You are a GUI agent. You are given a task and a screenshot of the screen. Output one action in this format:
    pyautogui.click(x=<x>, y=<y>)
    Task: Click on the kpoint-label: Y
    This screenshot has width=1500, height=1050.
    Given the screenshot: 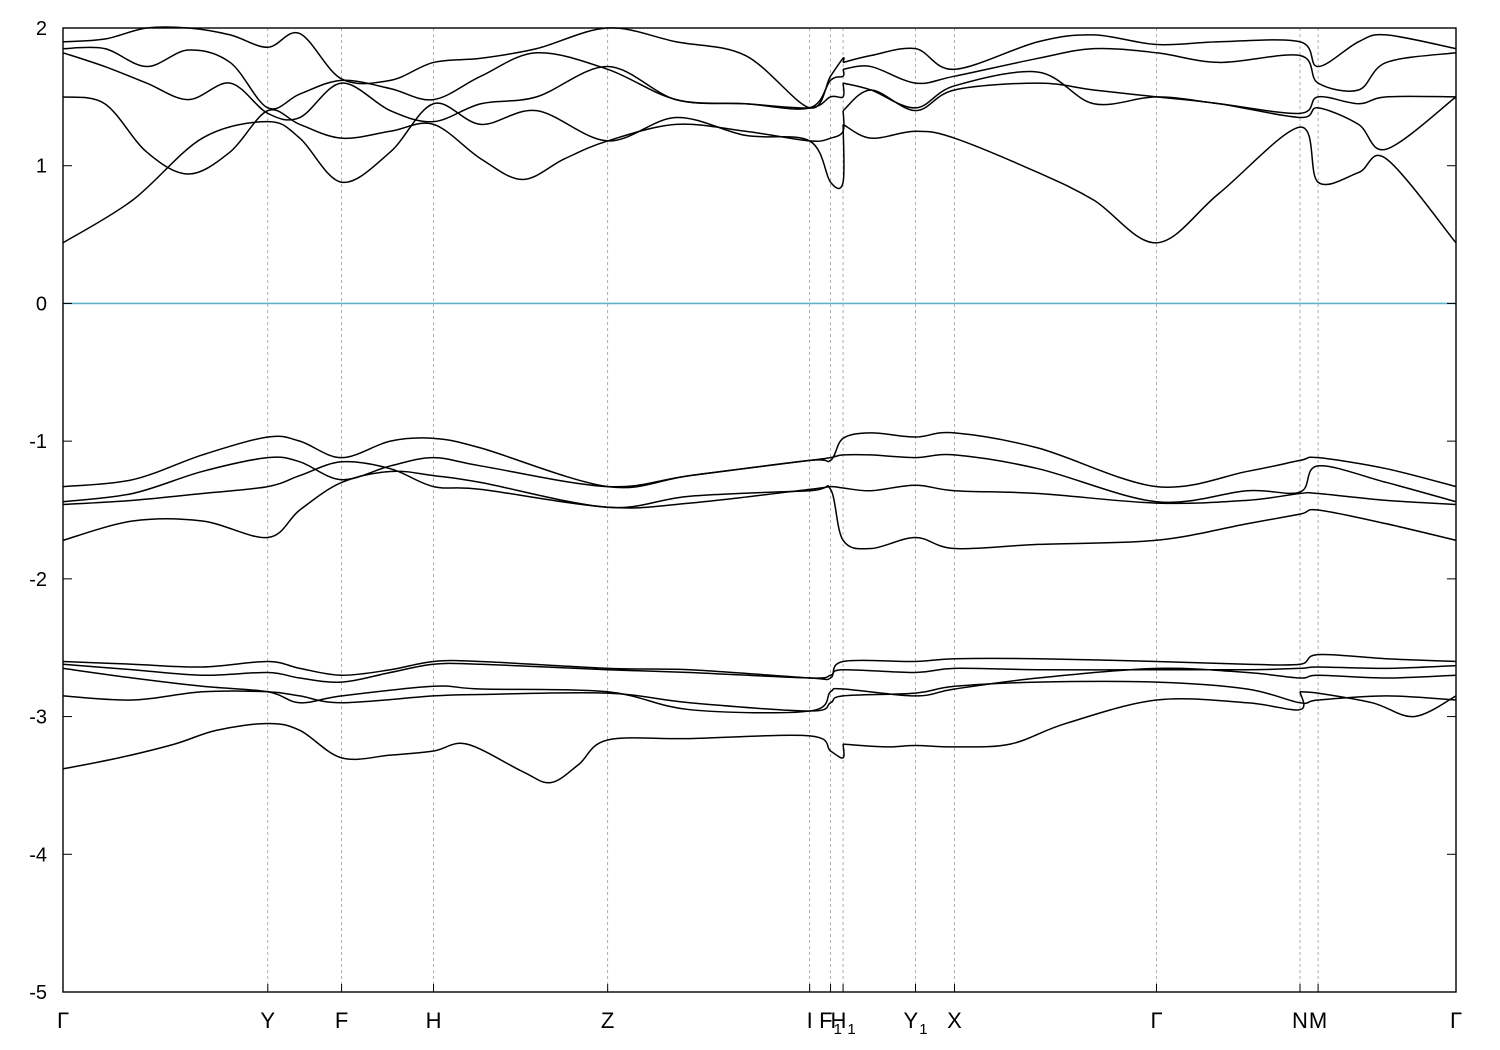 What is the action you would take?
    pyautogui.click(x=267, y=1020)
    